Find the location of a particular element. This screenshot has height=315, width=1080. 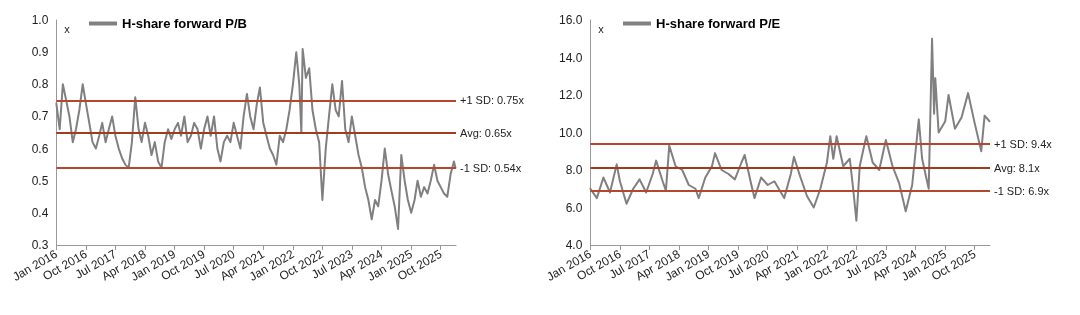

y-tick-label: 12.0 is located at coordinates (571, 95).